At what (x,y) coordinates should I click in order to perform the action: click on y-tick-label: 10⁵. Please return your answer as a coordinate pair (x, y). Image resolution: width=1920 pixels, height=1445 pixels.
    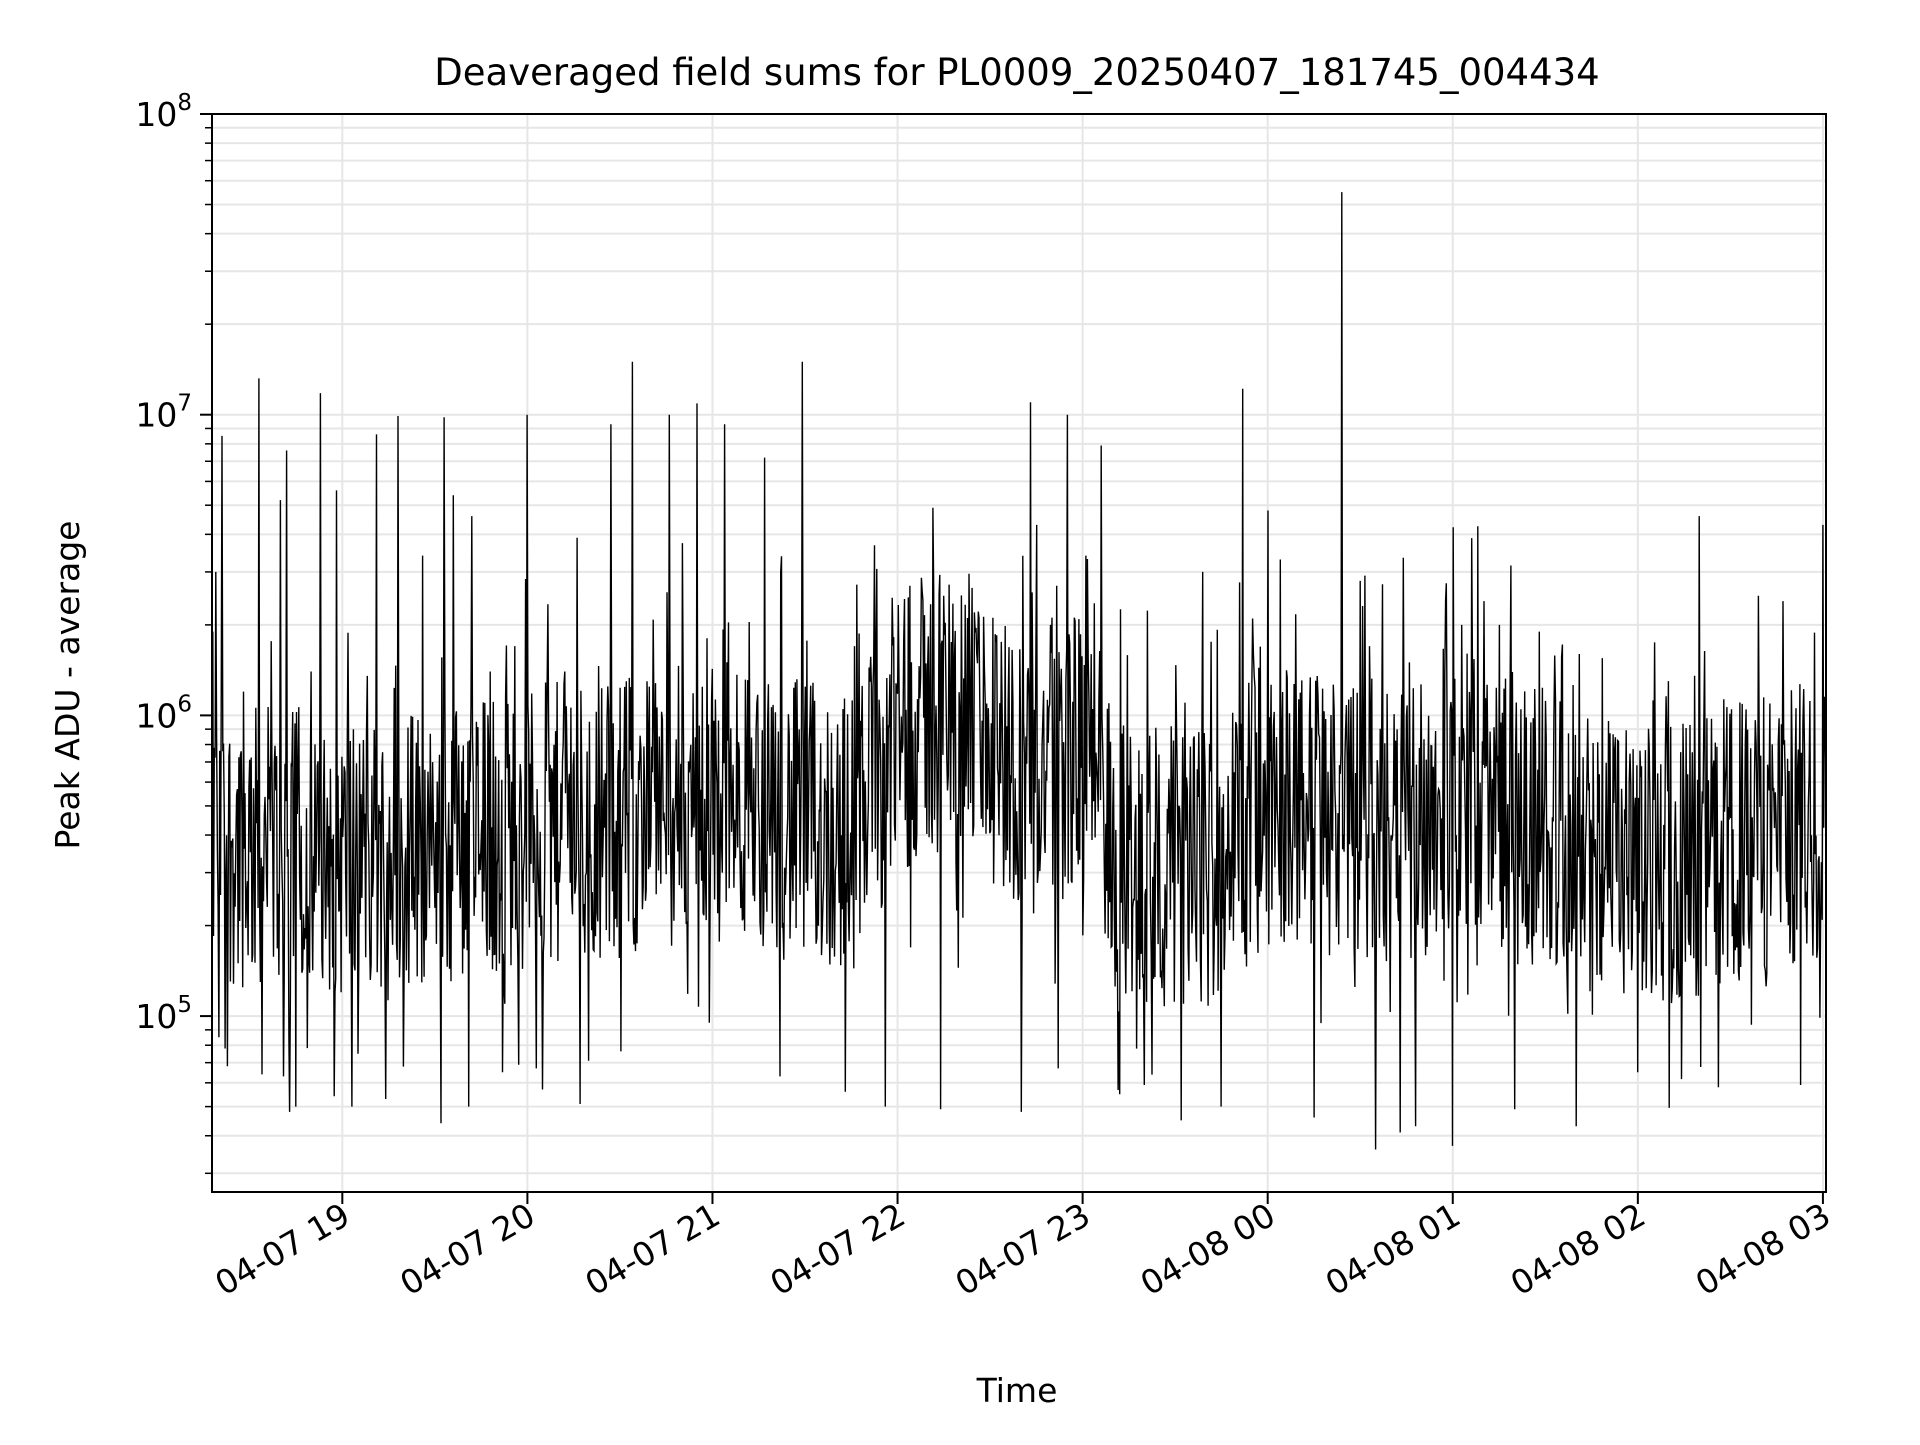
    Looking at the image, I should click on (163, 1014).